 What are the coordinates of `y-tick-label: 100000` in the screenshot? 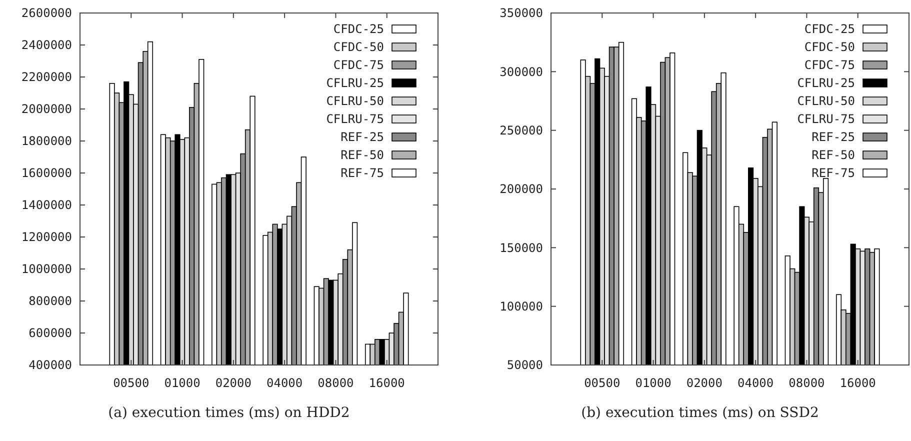 It's located at (521, 307).